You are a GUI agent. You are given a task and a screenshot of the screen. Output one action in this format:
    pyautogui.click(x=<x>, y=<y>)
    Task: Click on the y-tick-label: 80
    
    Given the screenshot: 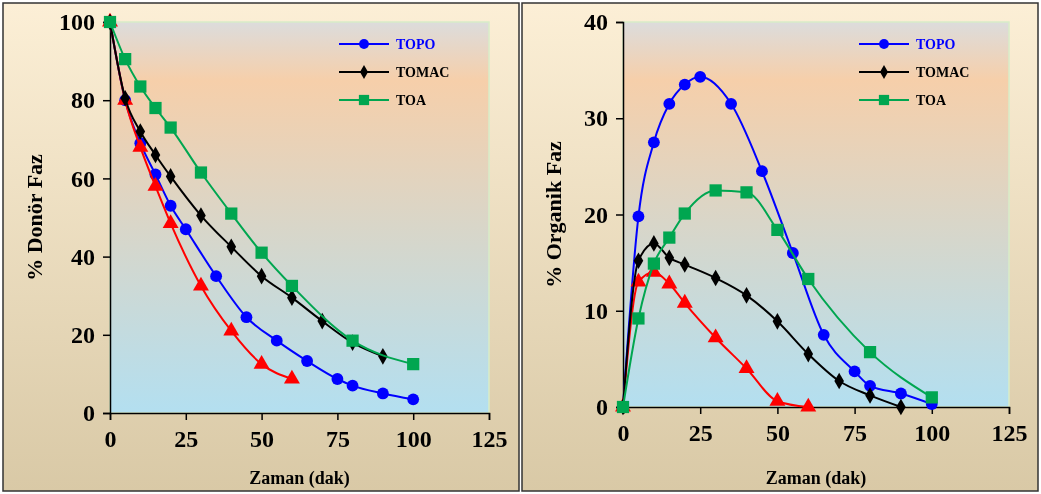 What is the action you would take?
    pyautogui.click(x=83, y=100)
    